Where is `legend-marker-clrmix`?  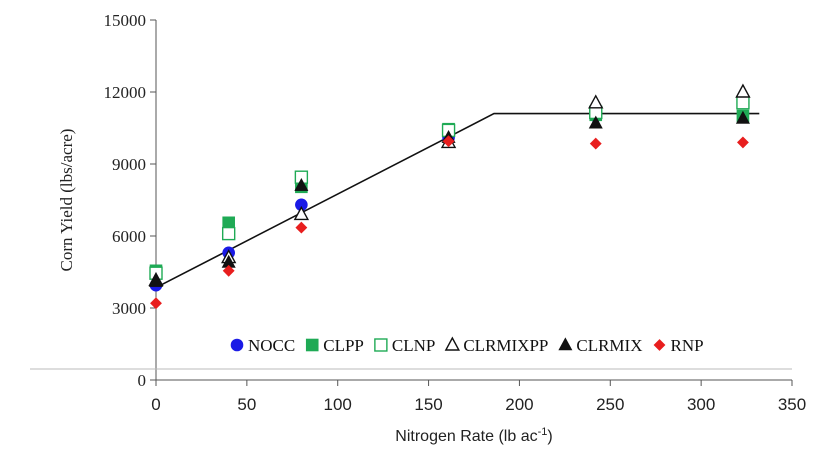 legend-marker-clrmix is located at coordinates (565, 344).